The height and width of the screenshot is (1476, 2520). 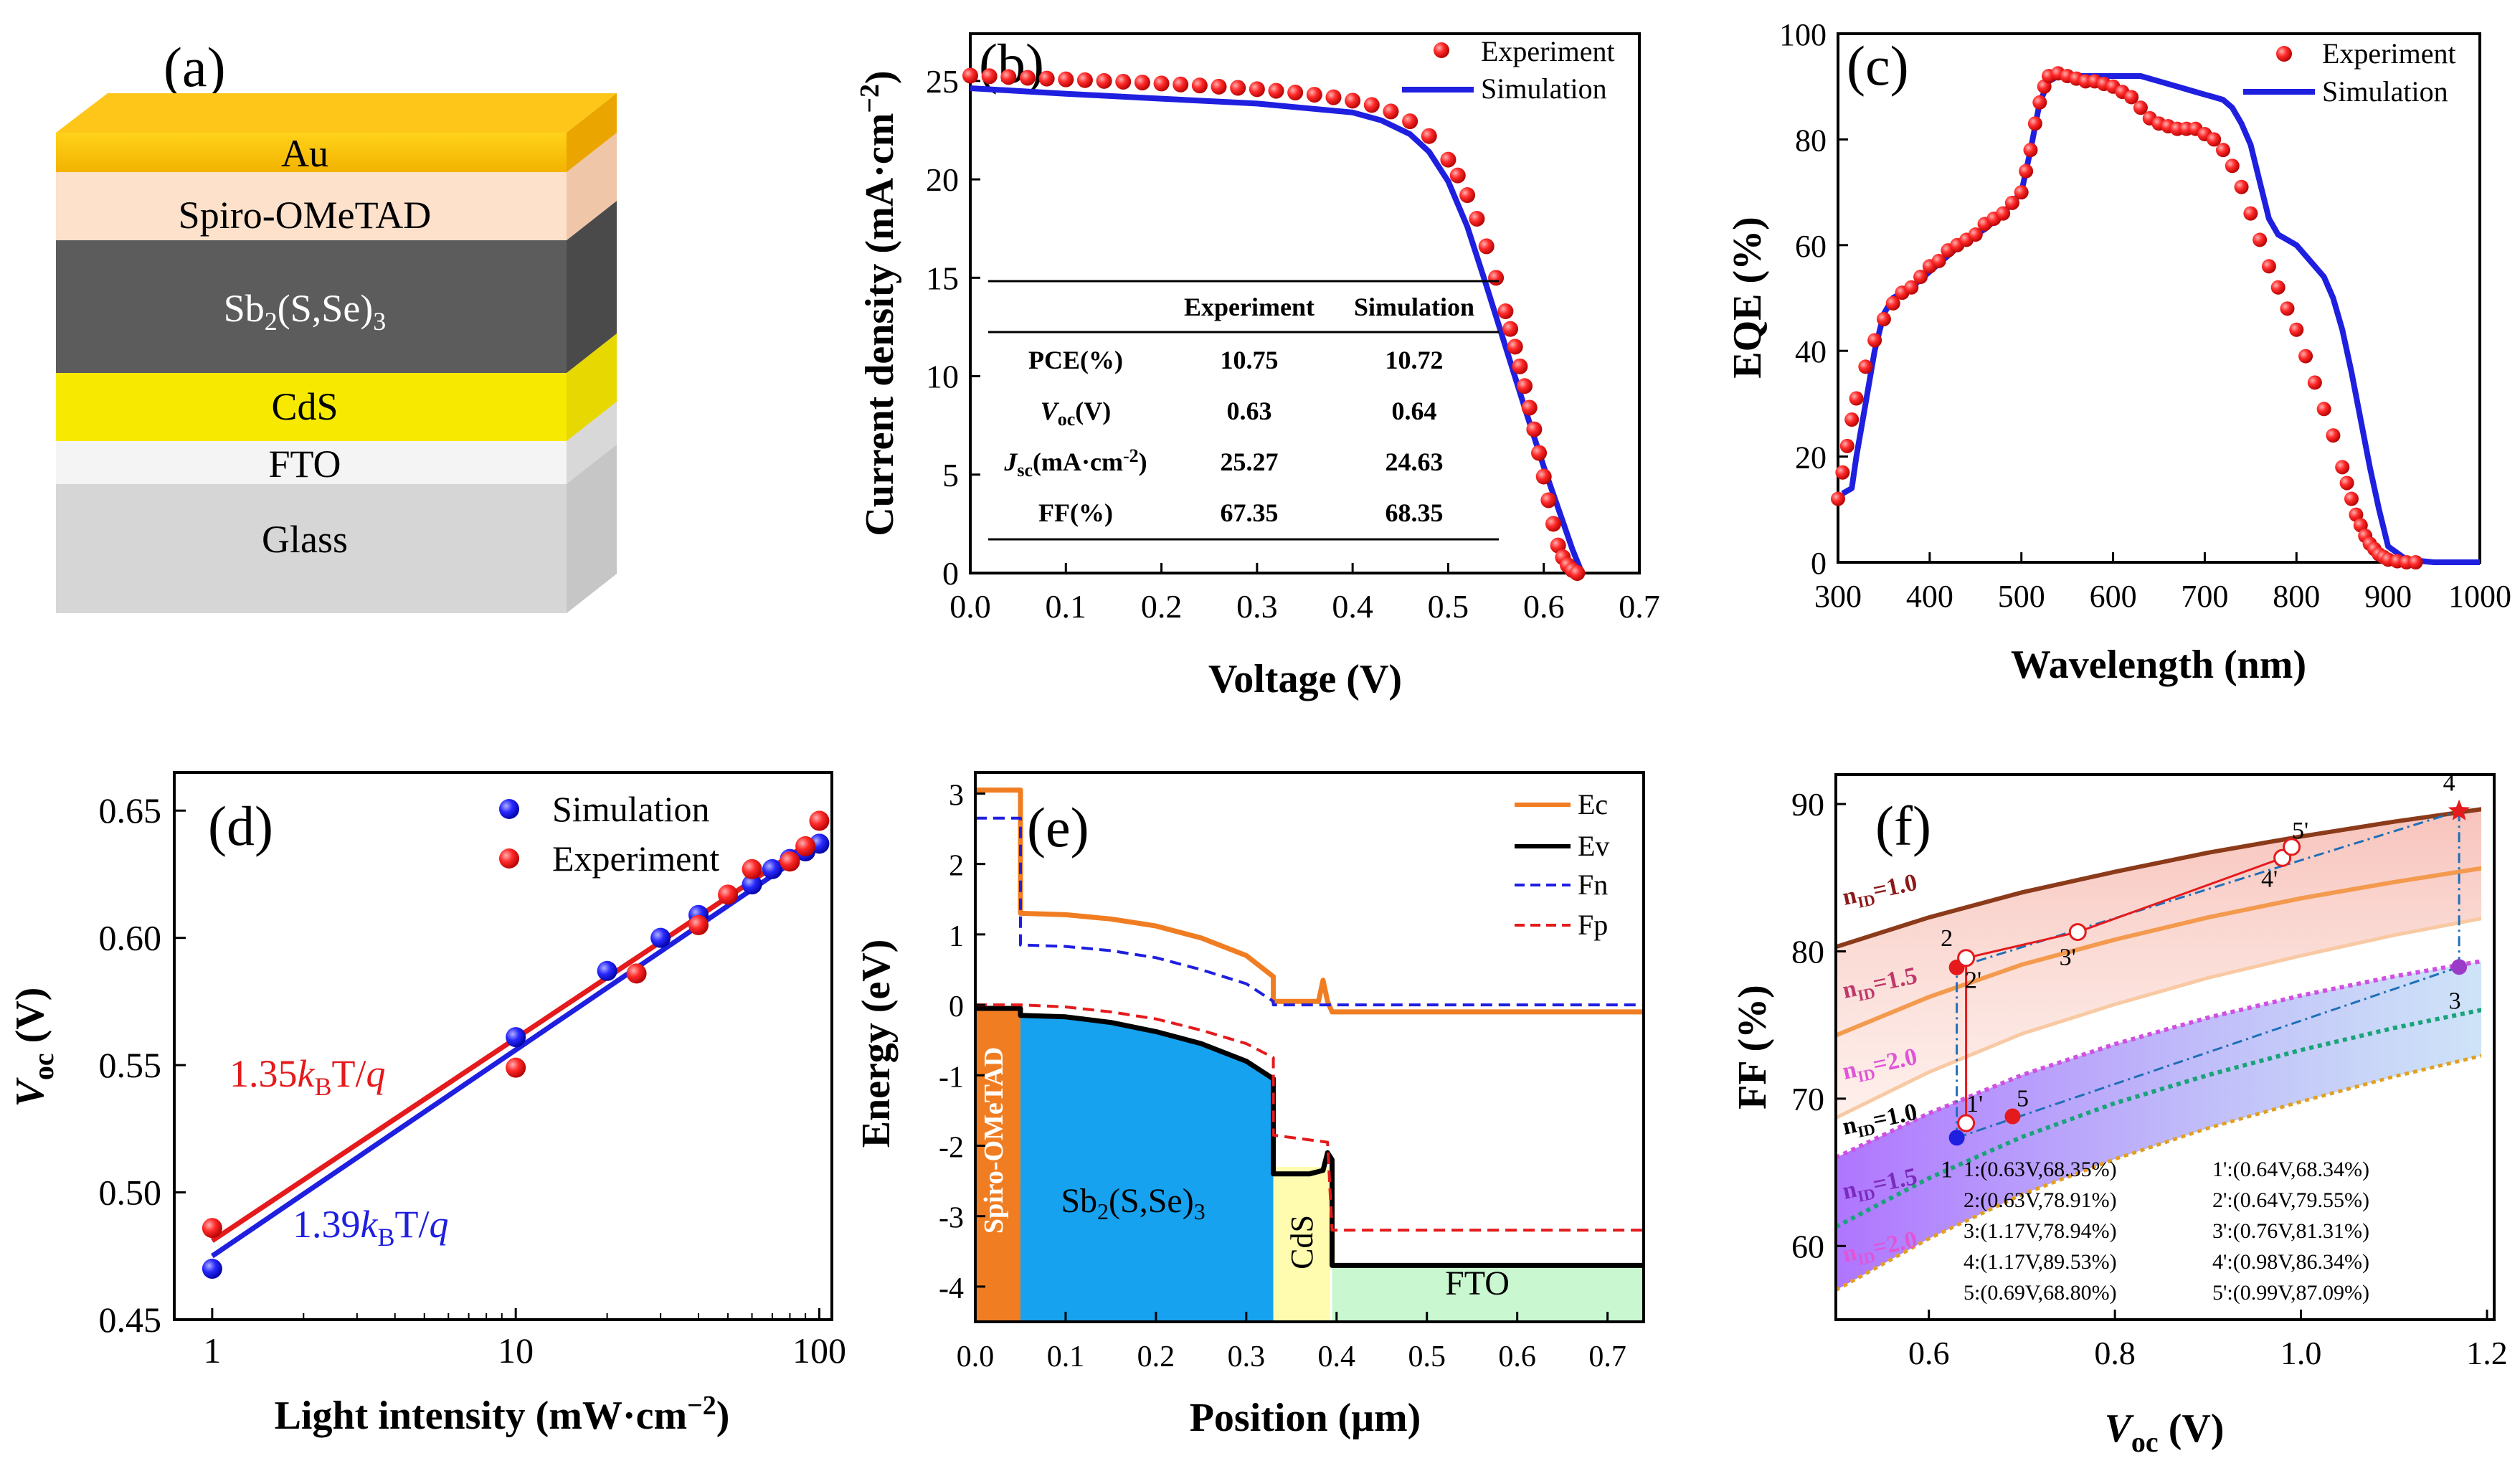 I want to click on y-axis-label-f: FF (%), so click(x=1752, y=1047).